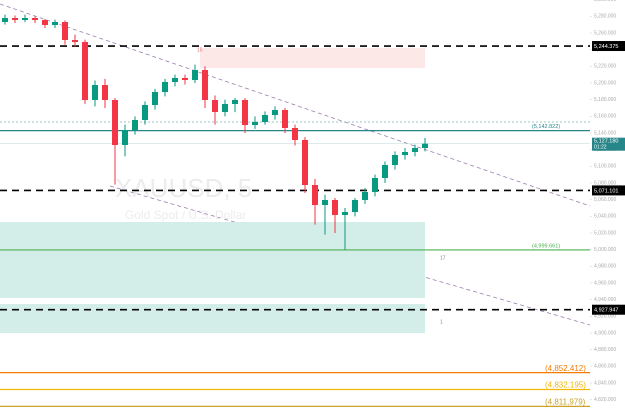 The height and width of the screenshot is (414, 625). What do you see at coordinates (605, 367) in the screenshot?
I see `y-tick-label: 4,860.000` at bounding box center [605, 367].